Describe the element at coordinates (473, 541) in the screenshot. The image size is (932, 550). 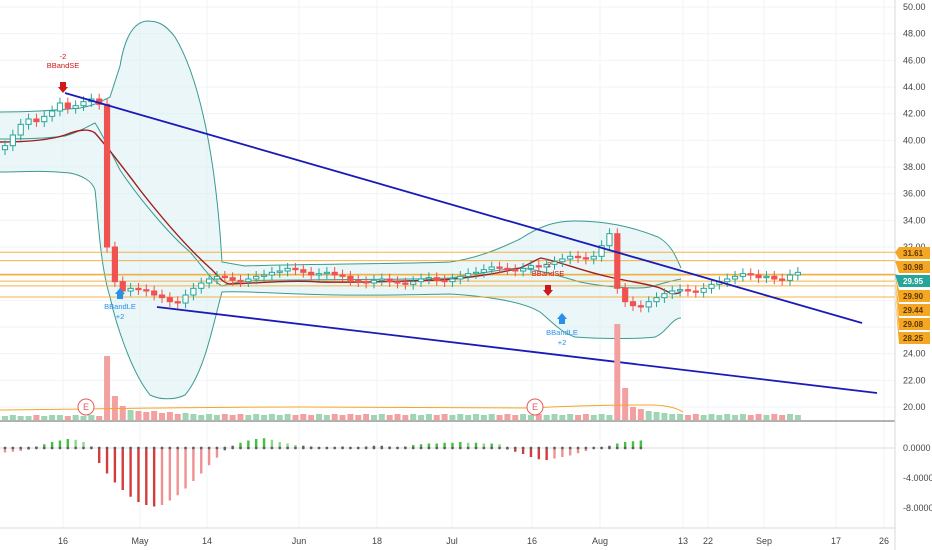
I see `time-scale: 16 May 14 Jun 18 Jul 16 Aug 13 22 Sep 17 26` at that location.